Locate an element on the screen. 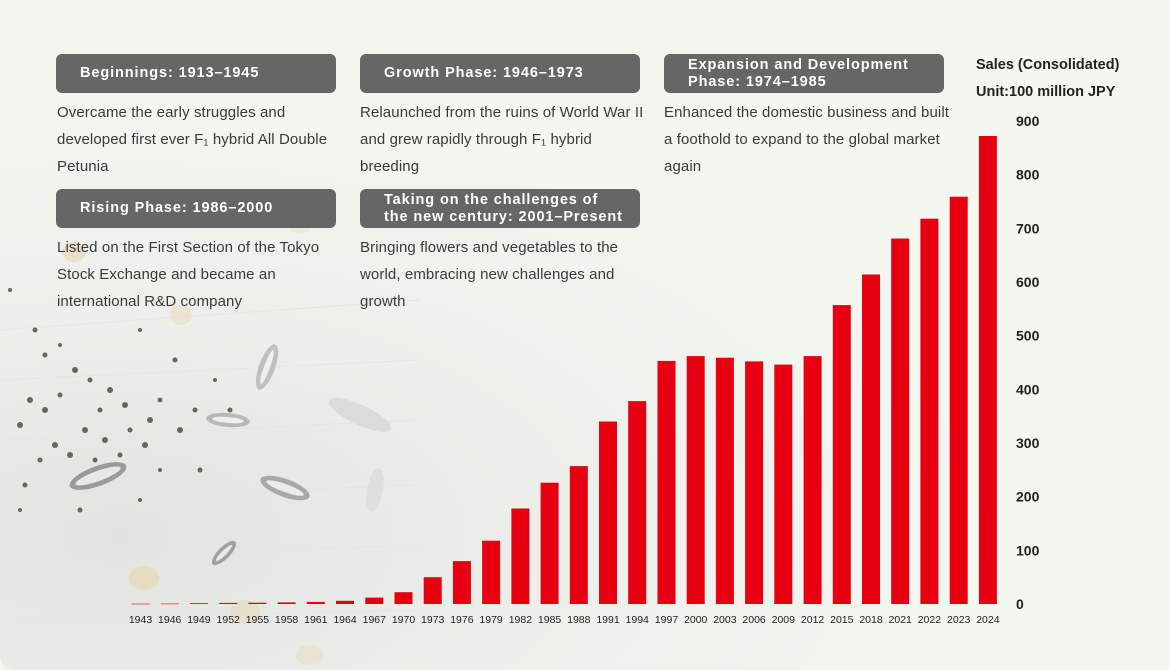 The image size is (1170, 670). x-tick-label: 1967 is located at coordinates (375, 620).